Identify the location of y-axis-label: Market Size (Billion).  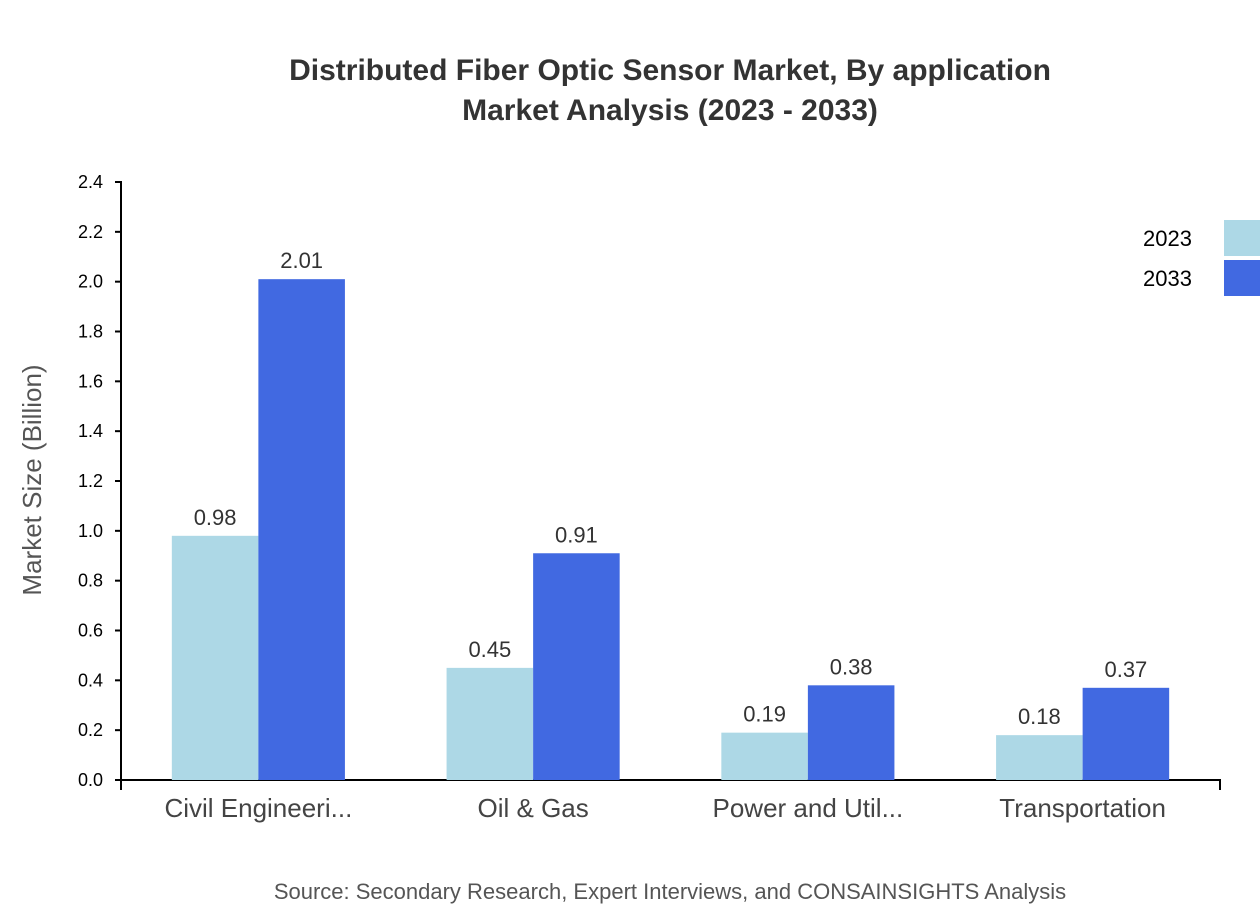
(32, 479).